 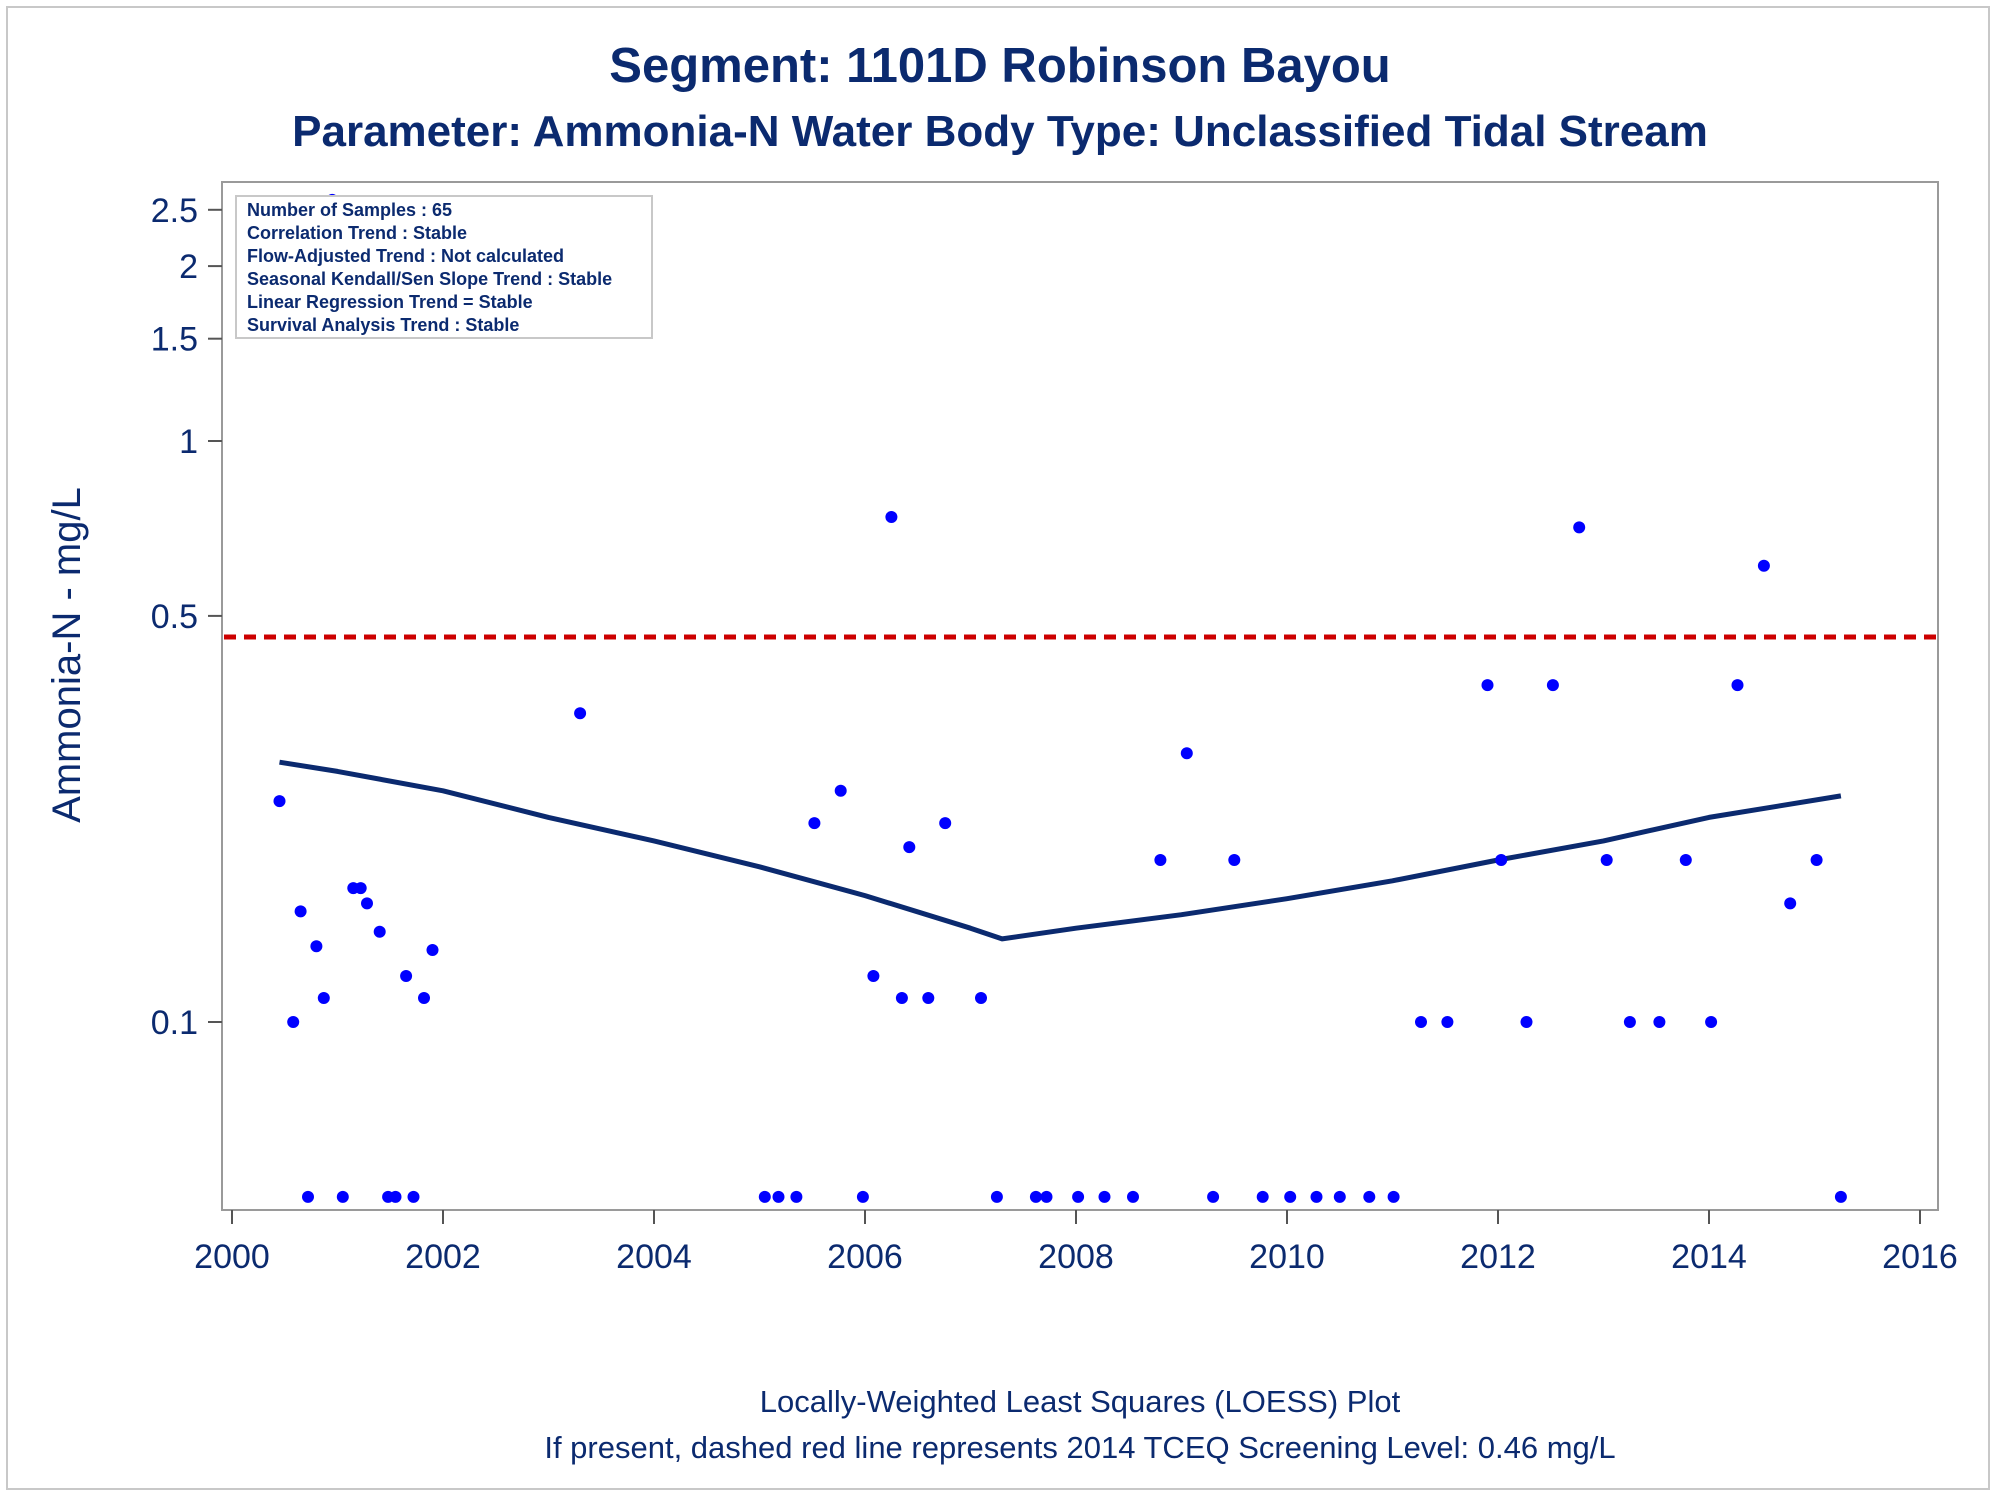 I want to click on x-tick-label: 2006, so click(x=865, y=1257).